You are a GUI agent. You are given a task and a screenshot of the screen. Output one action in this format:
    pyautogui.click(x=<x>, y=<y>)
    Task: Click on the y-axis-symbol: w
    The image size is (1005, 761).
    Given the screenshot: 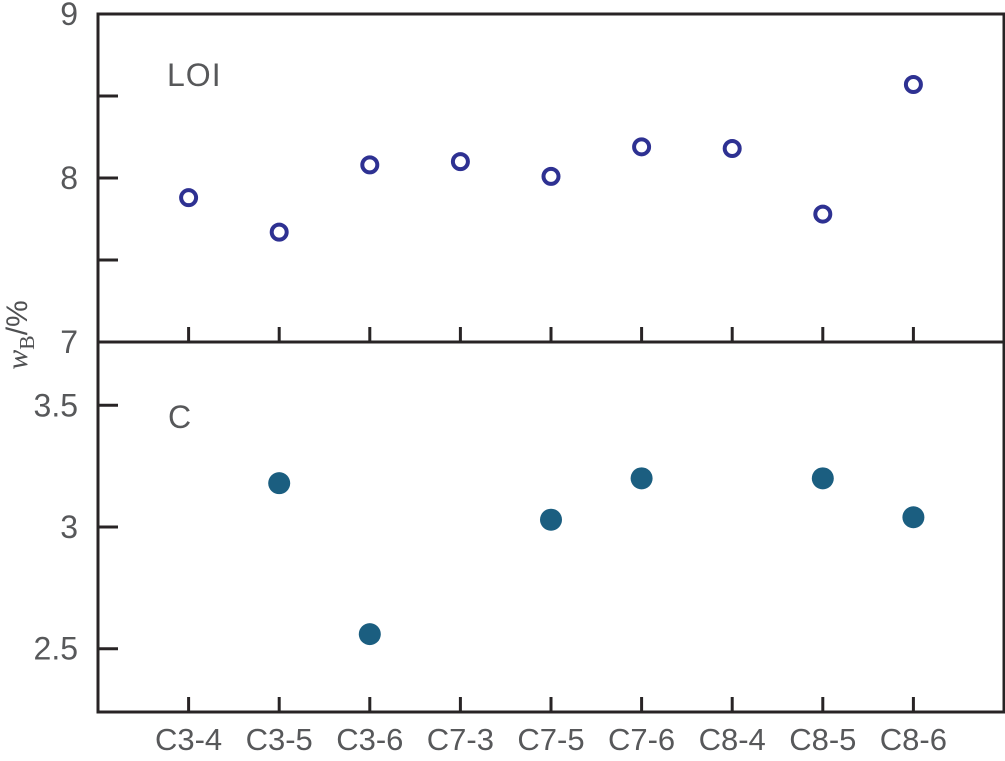 What is the action you would take?
    pyautogui.click(x=17, y=359)
    